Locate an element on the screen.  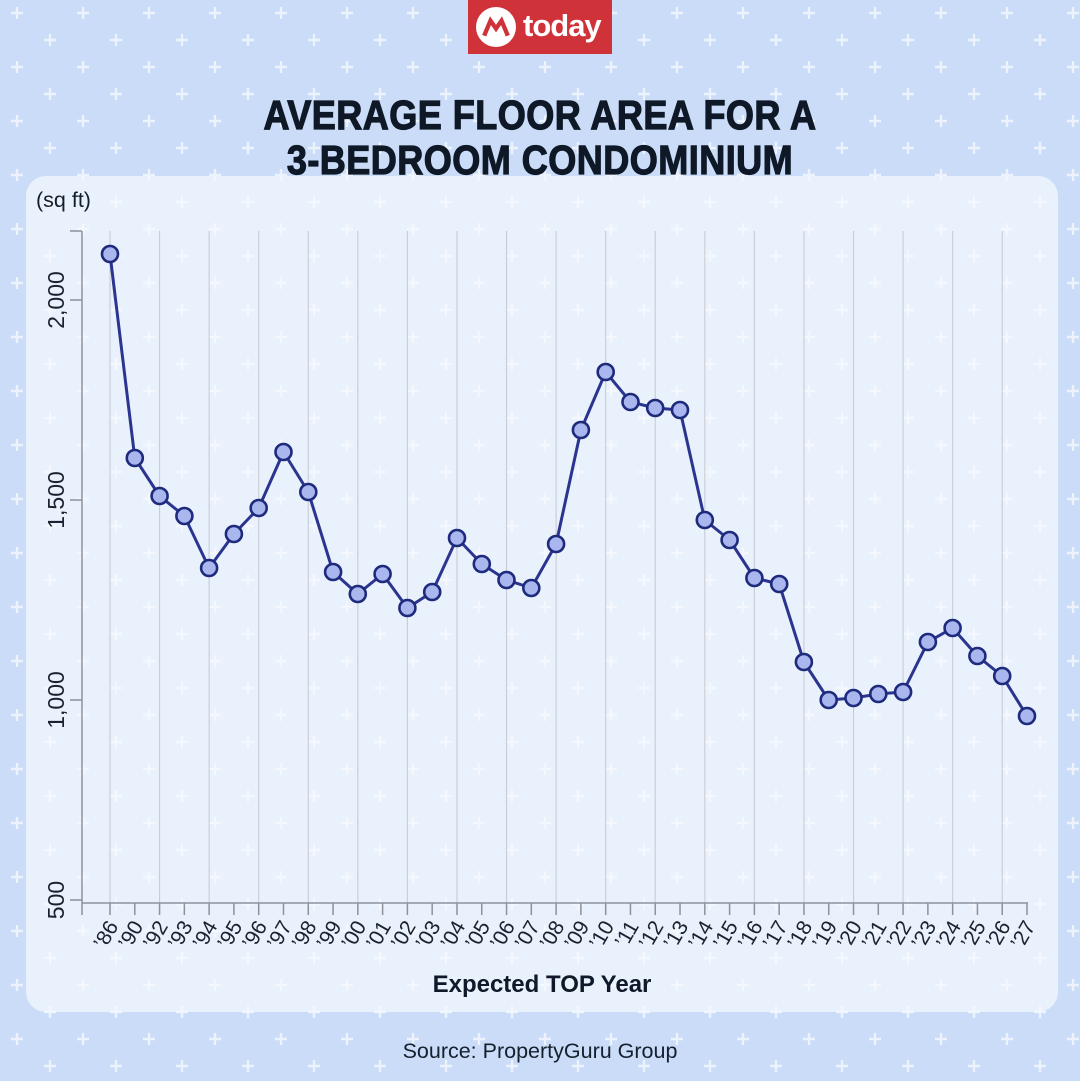
today-logo: today is located at coordinates (540, 27).